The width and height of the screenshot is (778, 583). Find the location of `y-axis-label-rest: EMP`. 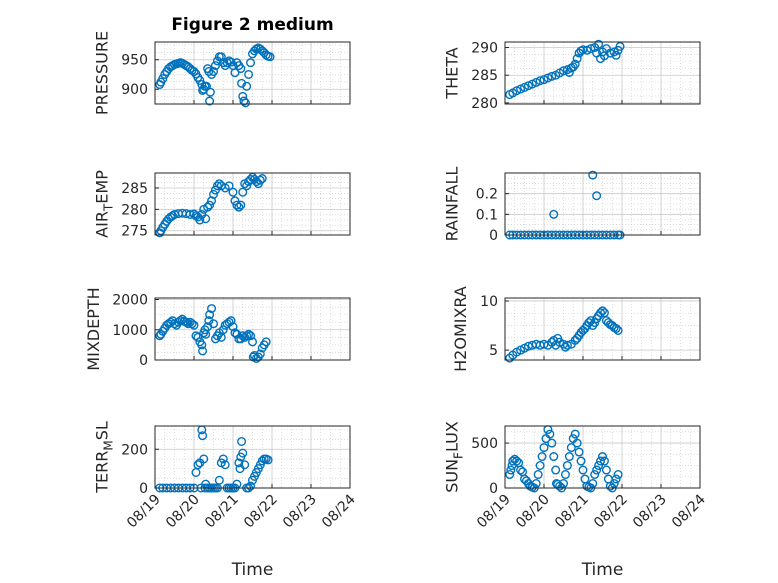

y-axis-label-rest: EMP is located at coordinates (102, 187).